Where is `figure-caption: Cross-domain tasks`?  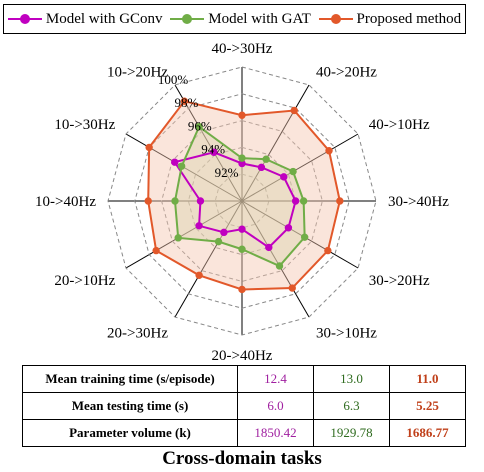 figure-caption: Cross-domain tasks is located at coordinates (242, 458).